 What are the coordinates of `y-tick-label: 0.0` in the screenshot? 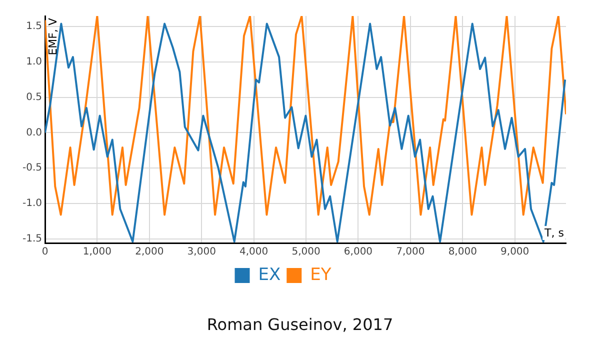 It's located at (34, 132).